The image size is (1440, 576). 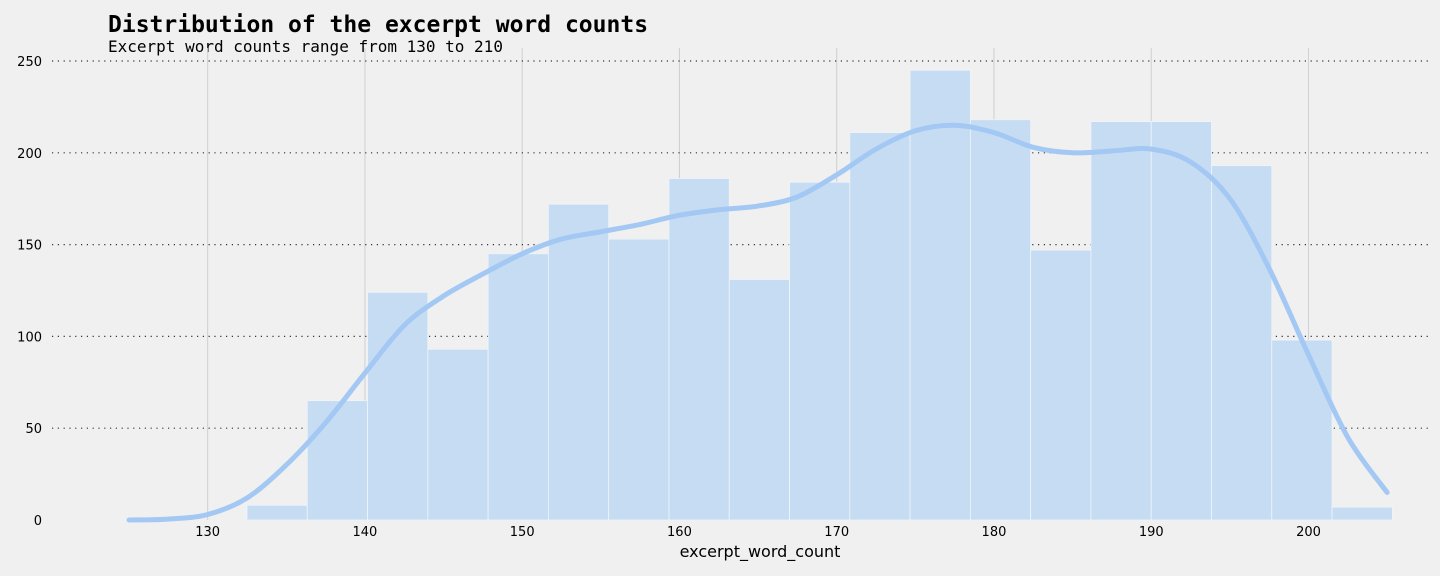 What do you see at coordinates (207, 532) in the screenshot?
I see `x-tick-label: 130` at bounding box center [207, 532].